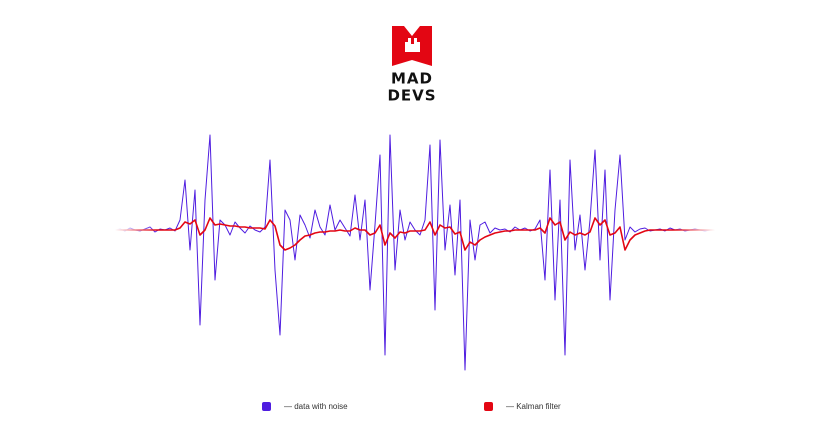  I want to click on legend-label: — data with noise, so click(316, 406).